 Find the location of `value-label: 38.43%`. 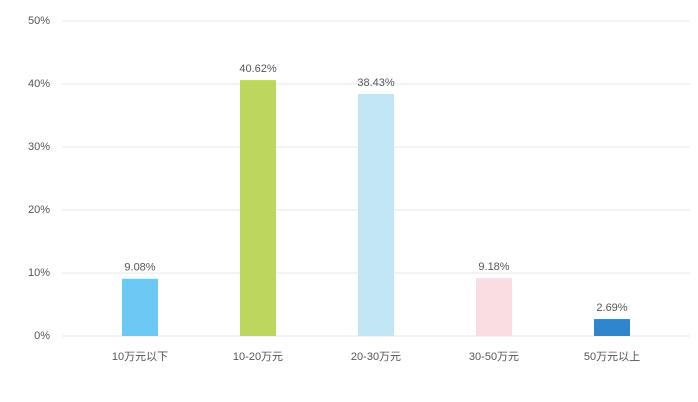

value-label: 38.43% is located at coordinates (376, 83).